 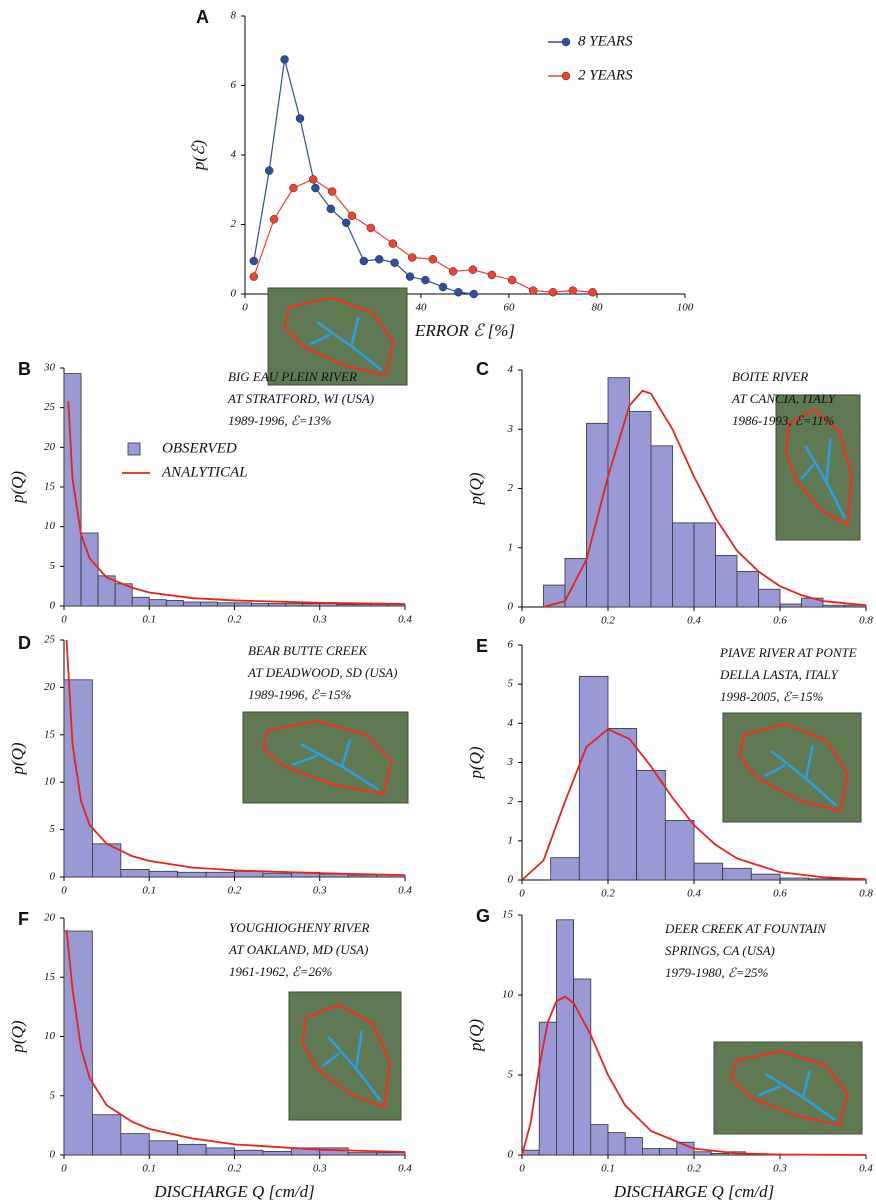 What do you see at coordinates (292, 376) in the screenshot?
I see `site-annotation: BIG EAU PLEIN RIVER` at bounding box center [292, 376].